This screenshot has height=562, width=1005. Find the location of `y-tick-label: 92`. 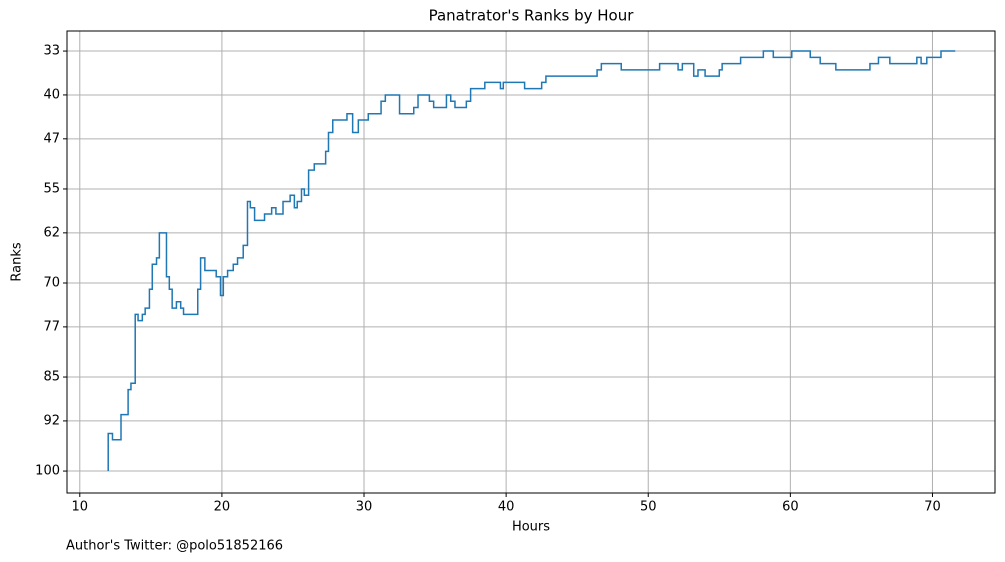

y-tick-label: 92 is located at coordinates (51, 420).